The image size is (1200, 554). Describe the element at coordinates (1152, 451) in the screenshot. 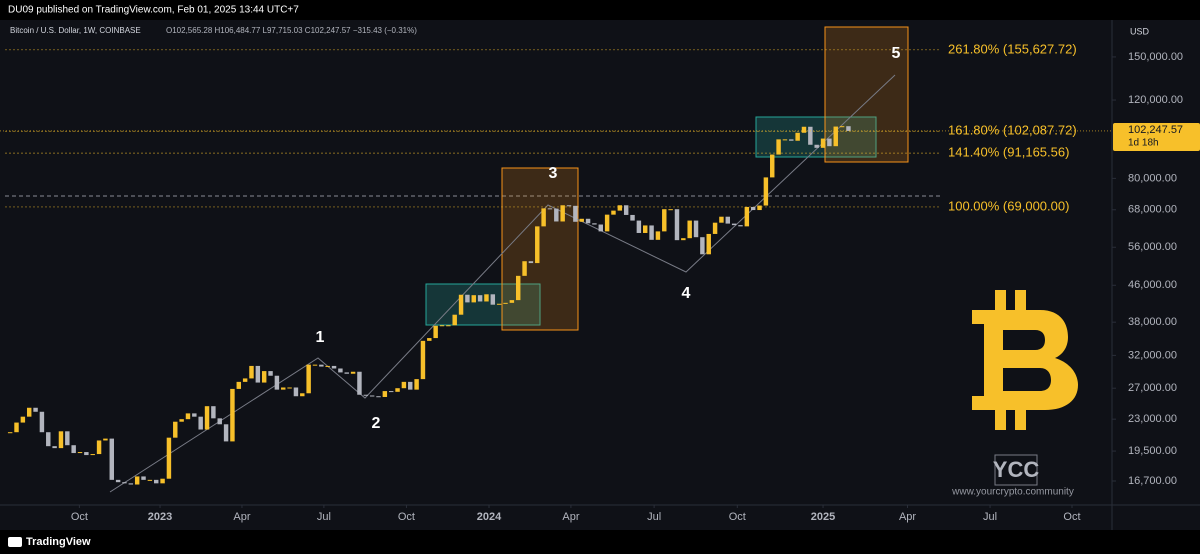

I see `y-tick-label: 19,500.00` at that location.